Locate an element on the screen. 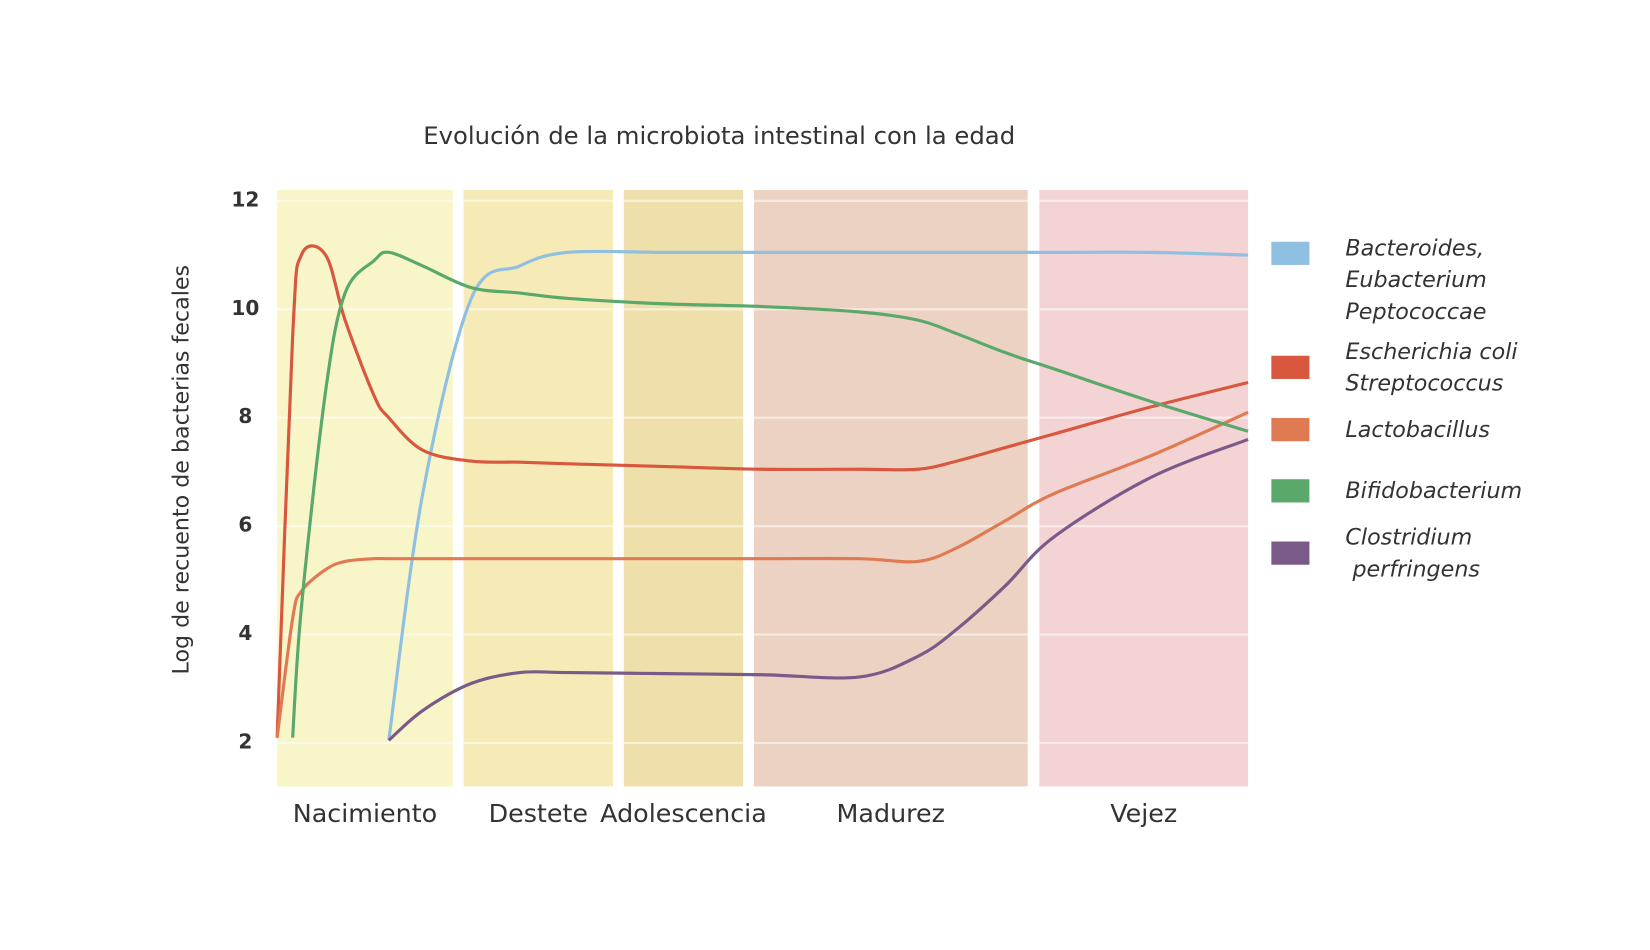  y-tick-label: 2 is located at coordinates (245, 742).